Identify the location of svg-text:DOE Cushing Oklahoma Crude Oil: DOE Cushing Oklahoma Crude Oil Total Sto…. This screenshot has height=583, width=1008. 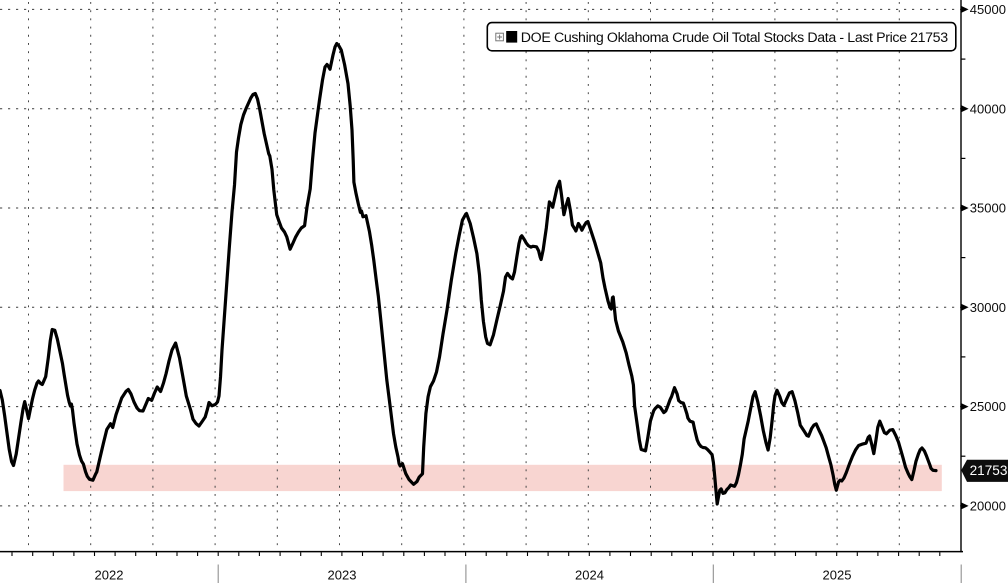
(734, 38).